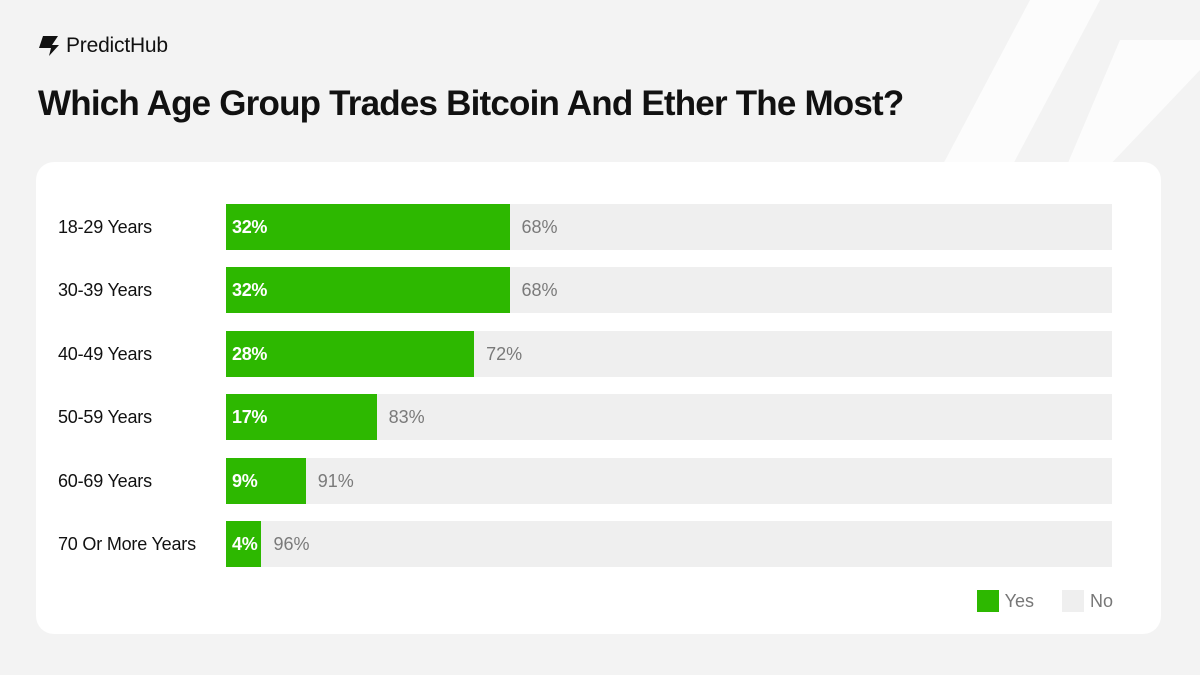  Describe the element at coordinates (127, 544) in the screenshot. I see `category-label: 70 Or More Years` at that location.